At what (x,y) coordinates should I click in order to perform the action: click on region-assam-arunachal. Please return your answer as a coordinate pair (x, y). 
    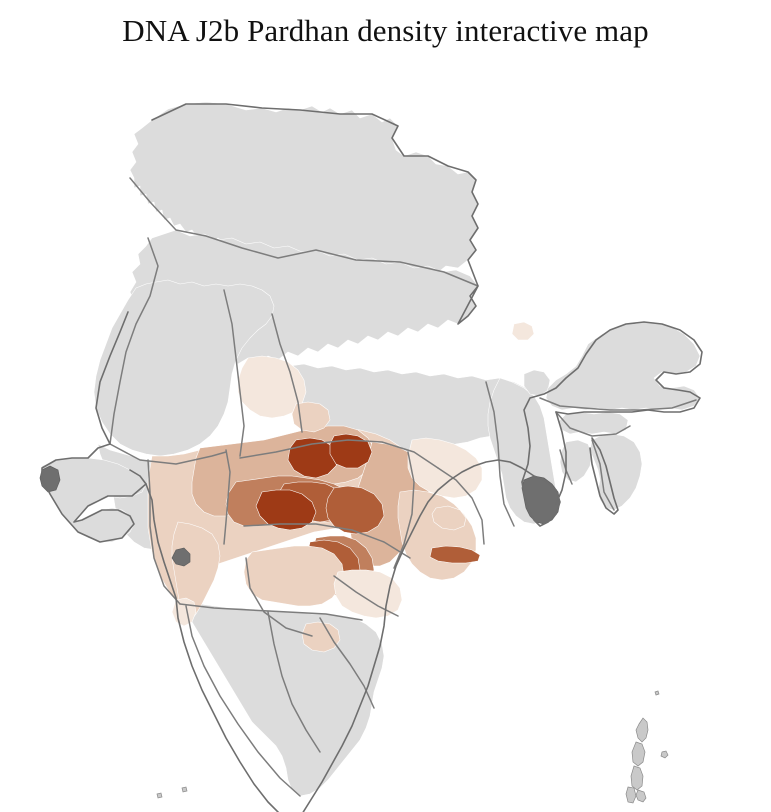
    Looking at the image, I should click on (623, 366).